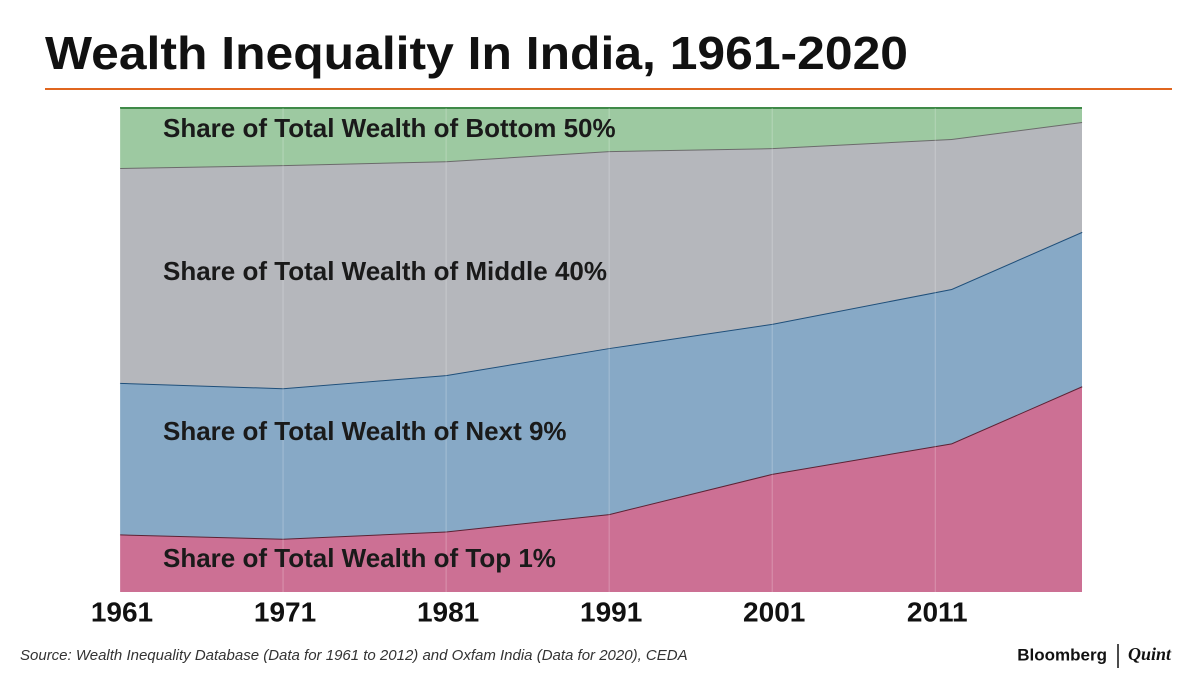  Describe the element at coordinates (937, 611) in the screenshot. I see `x-tick-label: 2011` at that location.